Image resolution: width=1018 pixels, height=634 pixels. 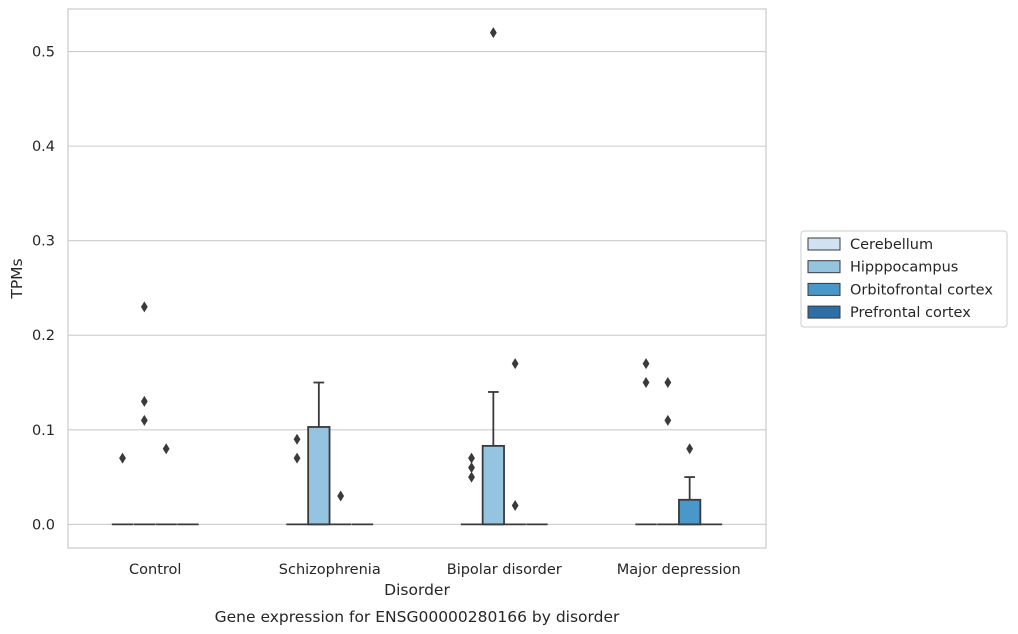 What do you see at coordinates (43, 242) in the screenshot?
I see `y-tick-label: 0.3` at bounding box center [43, 242].